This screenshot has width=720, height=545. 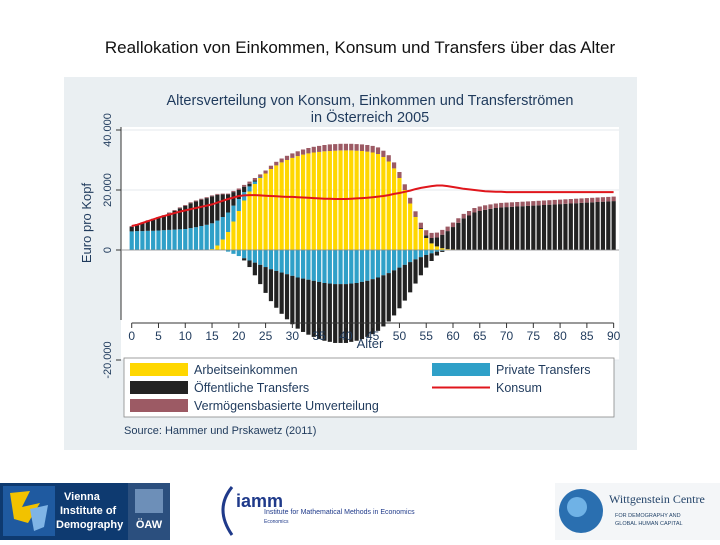 What do you see at coordinates (453, 336) in the screenshot?
I see `x-tick-label: 60` at bounding box center [453, 336].